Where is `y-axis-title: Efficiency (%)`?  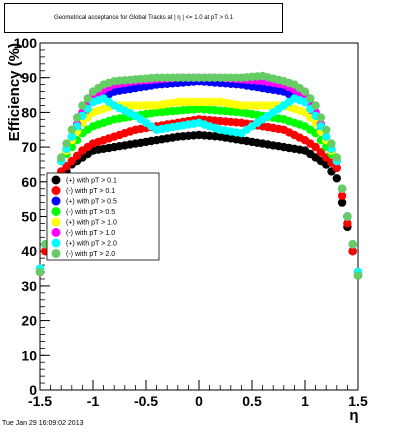
y-axis-title: Efficiency (%) is located at coordinates (14, 92).